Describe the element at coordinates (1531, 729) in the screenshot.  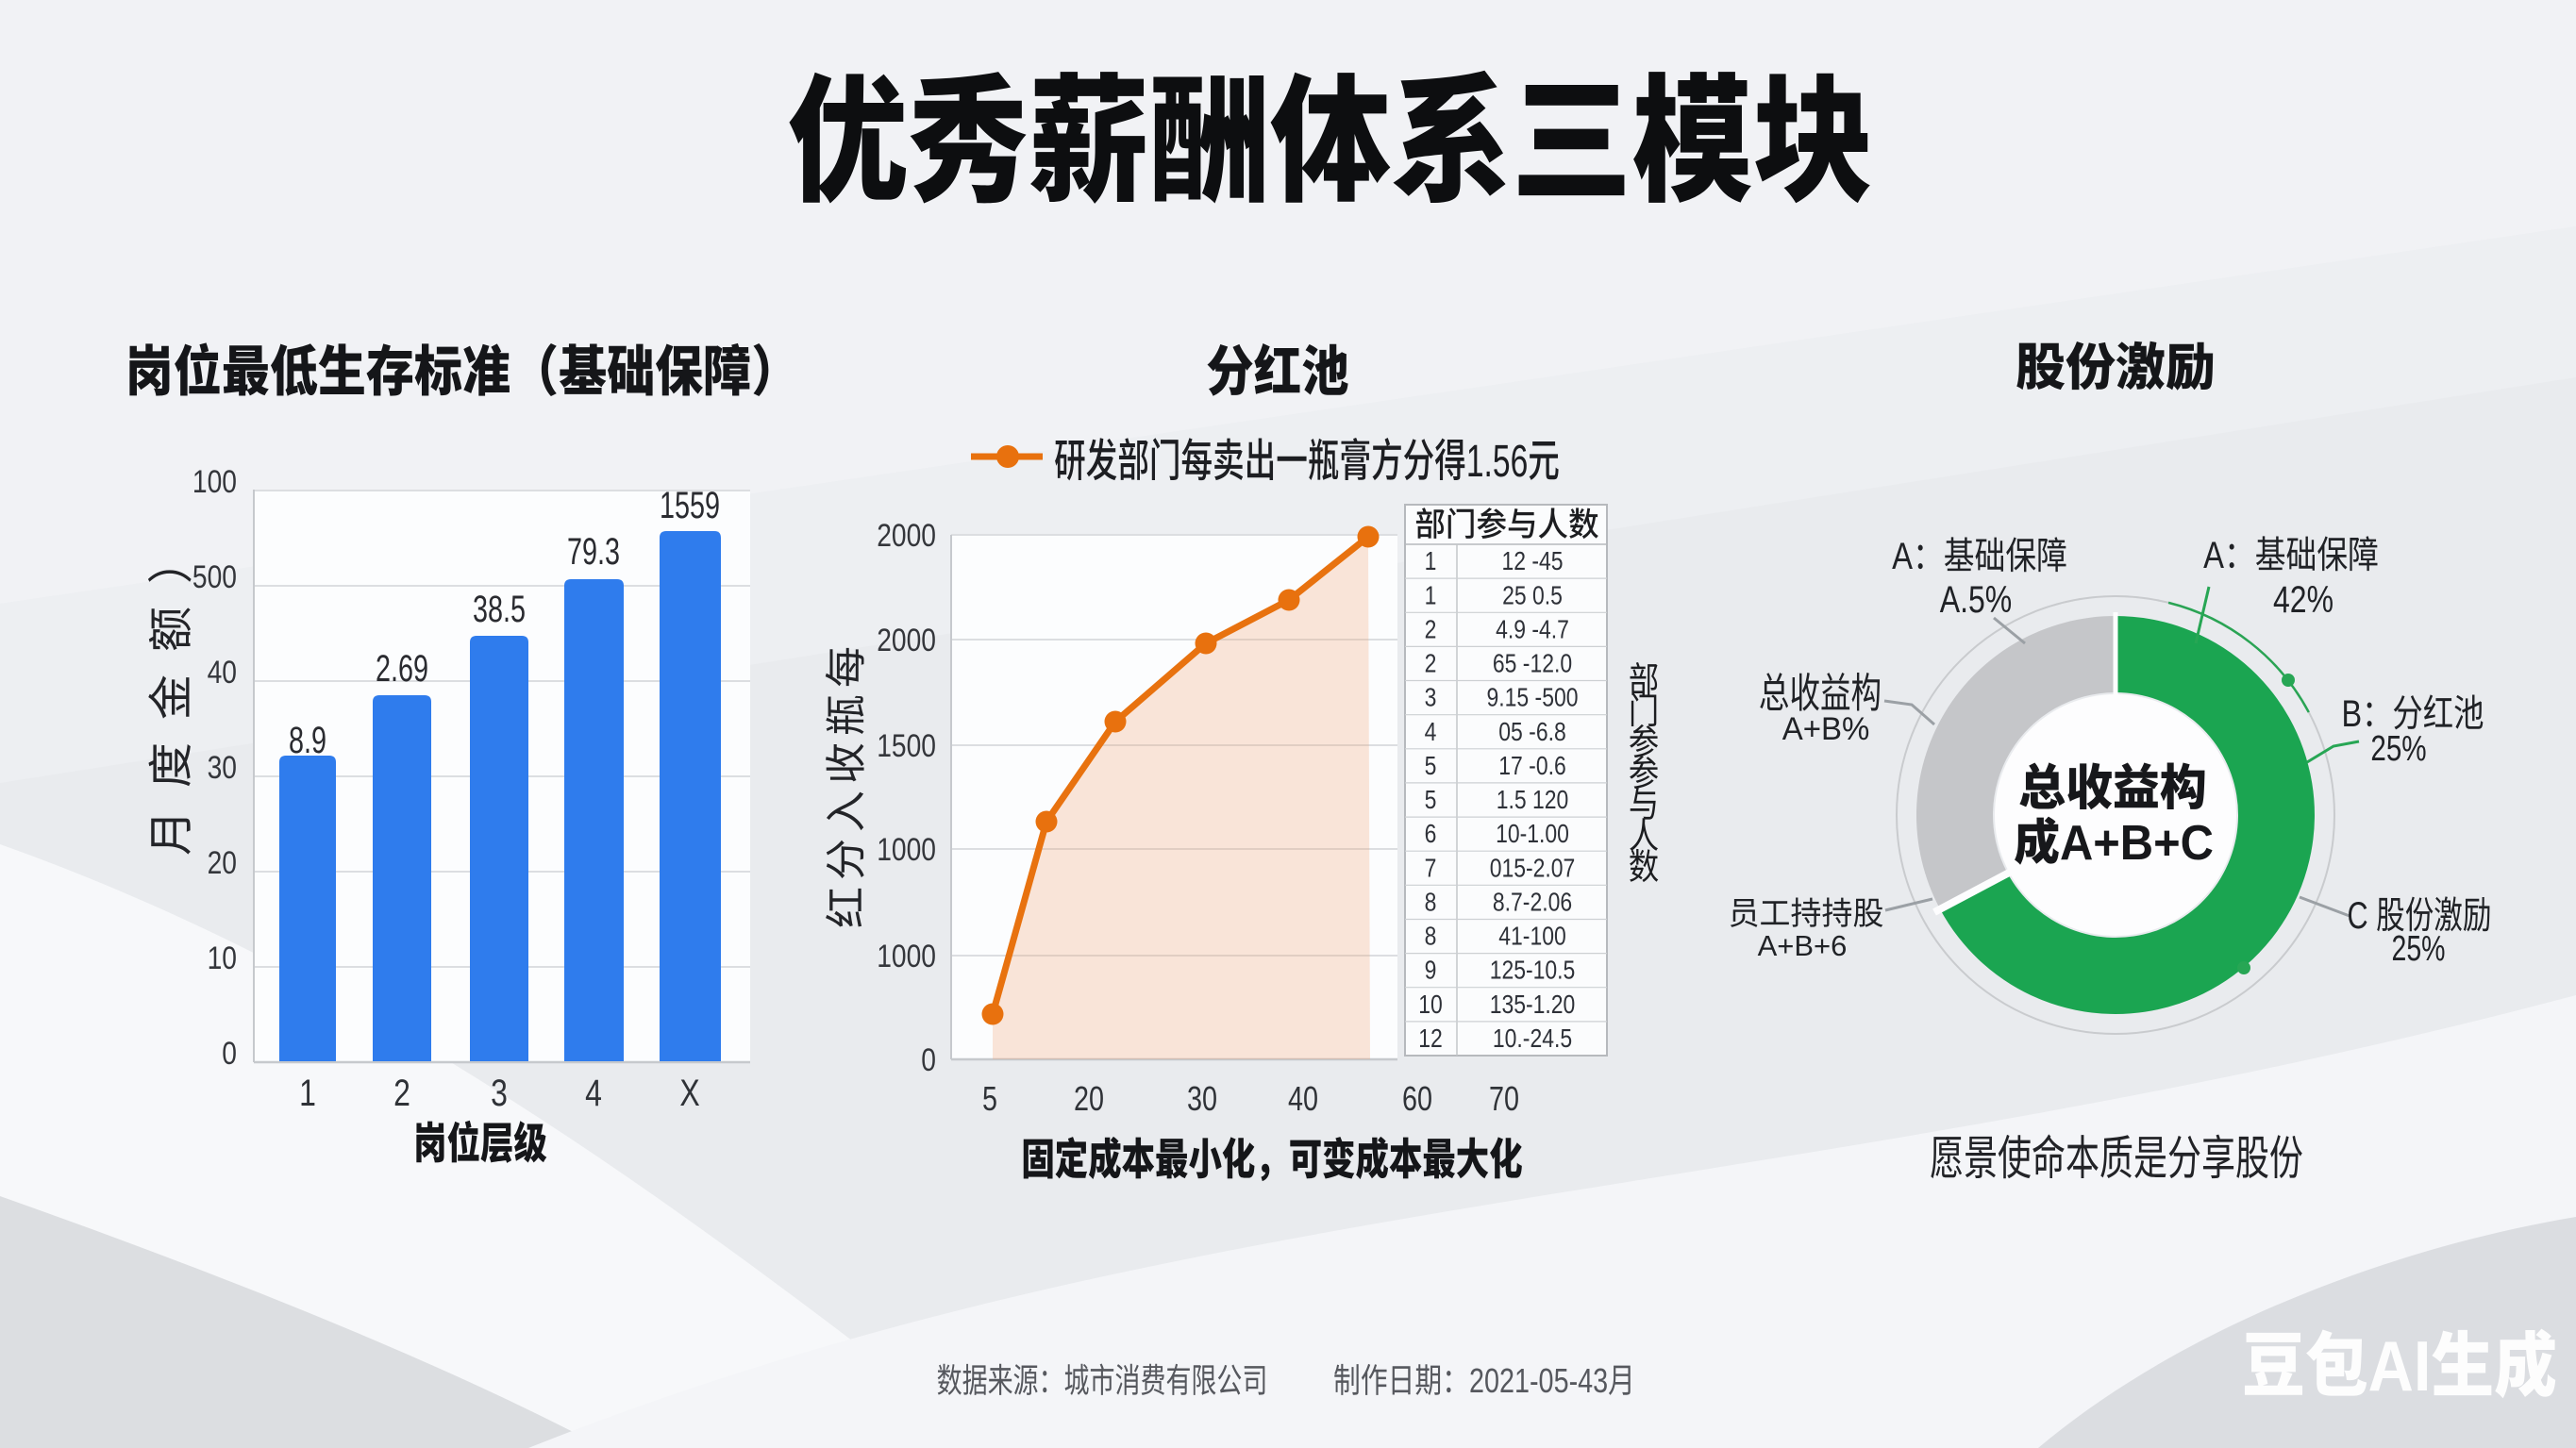
I see `svg-text: 05 -6.8` at that location.